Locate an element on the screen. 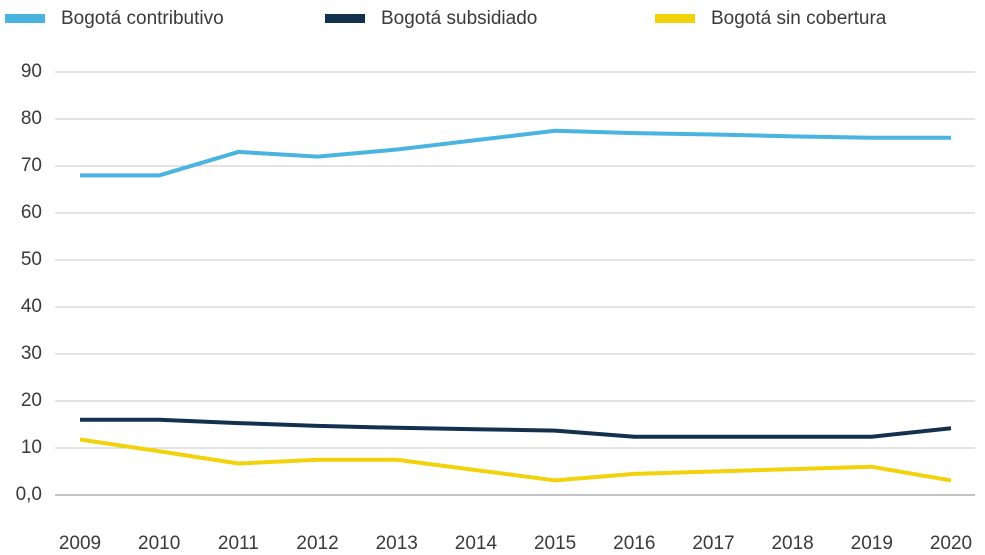 The width and height of the screenshot is (985, 555). x-tick-label: 2009 is located at coordinates (80, 543).